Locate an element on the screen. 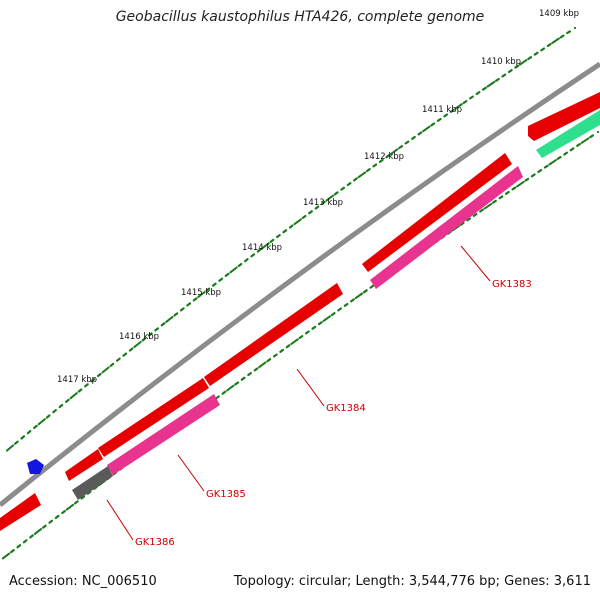  ruler-label-1410: 1410 kbp is located at coordinates (501, 62).